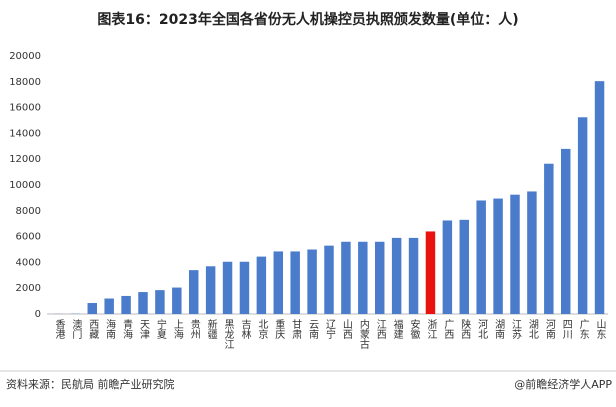 The image size is (616, 407). Describe the element at coordinates (431, 329) in the screenshot. I see `x-tick-label: 浙江` at that location.